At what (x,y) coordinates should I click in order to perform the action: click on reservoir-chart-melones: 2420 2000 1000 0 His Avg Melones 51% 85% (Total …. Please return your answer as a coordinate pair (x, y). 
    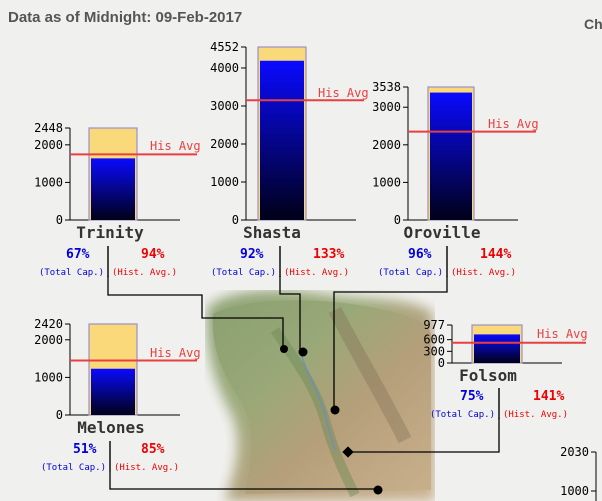
    Looking at the image, I should click on (117, 395).